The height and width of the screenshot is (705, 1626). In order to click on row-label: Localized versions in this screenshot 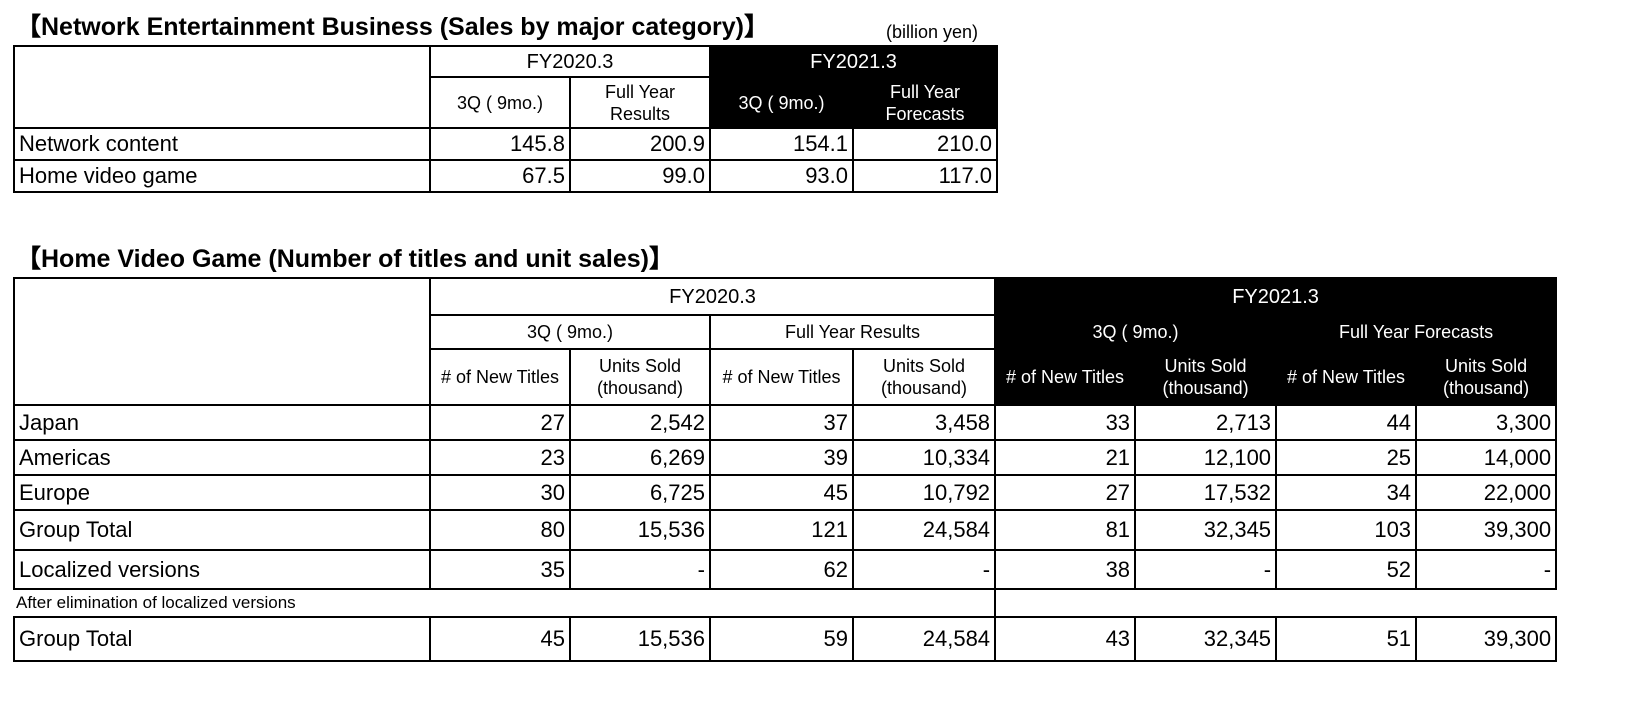, I will do `click(222, 569)`.